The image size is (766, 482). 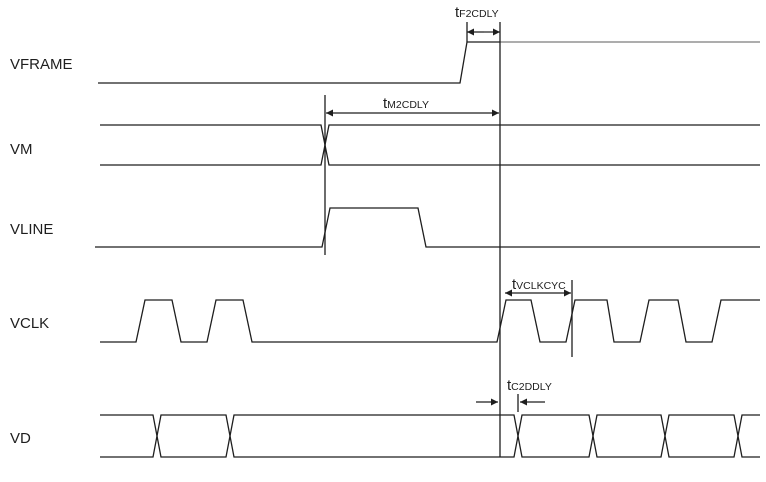 What do you see at coordinates (29, 323) in the screenshot?
I see `signal-label-vclk: VCLK` at bounding box center [29, 323].